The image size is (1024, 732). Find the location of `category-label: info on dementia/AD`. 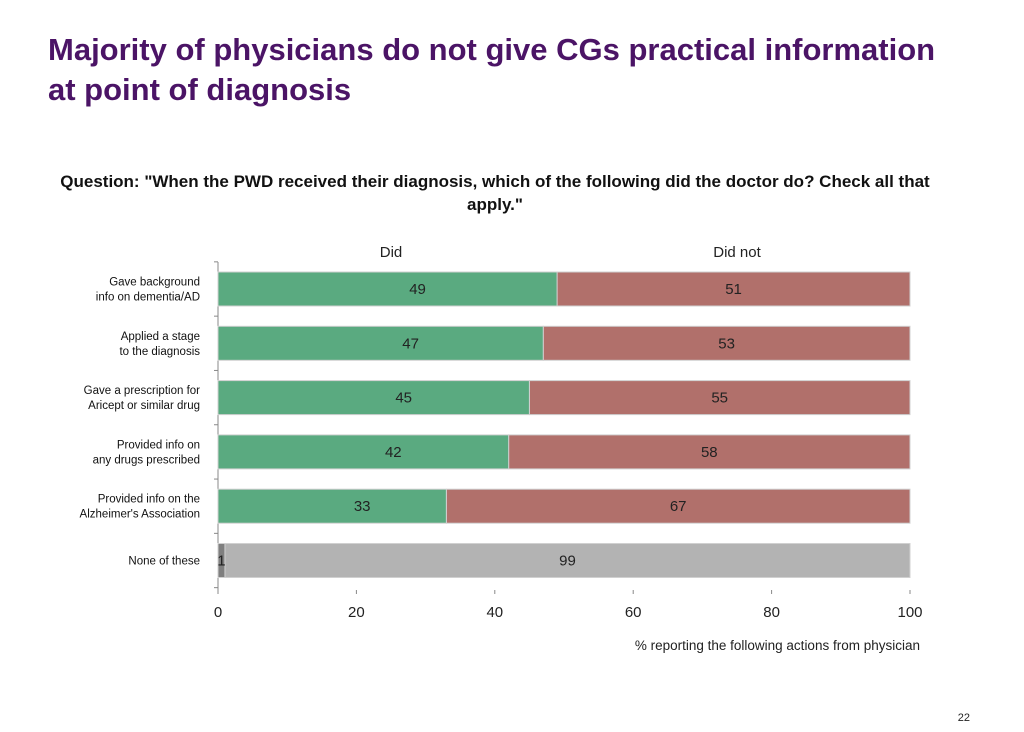

category-label: info on dementia/AD is located at coordinates (148, 298).